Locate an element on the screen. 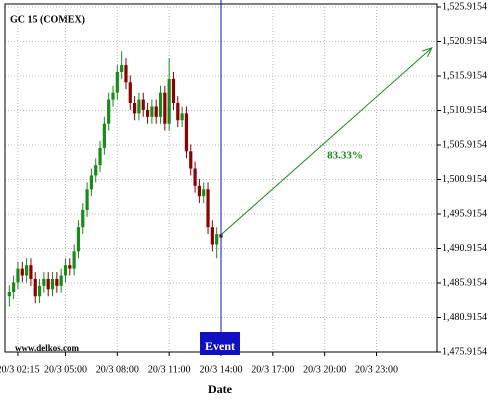 The image size is (500, 400). event-label: Event is located at coordinates (220, 346).